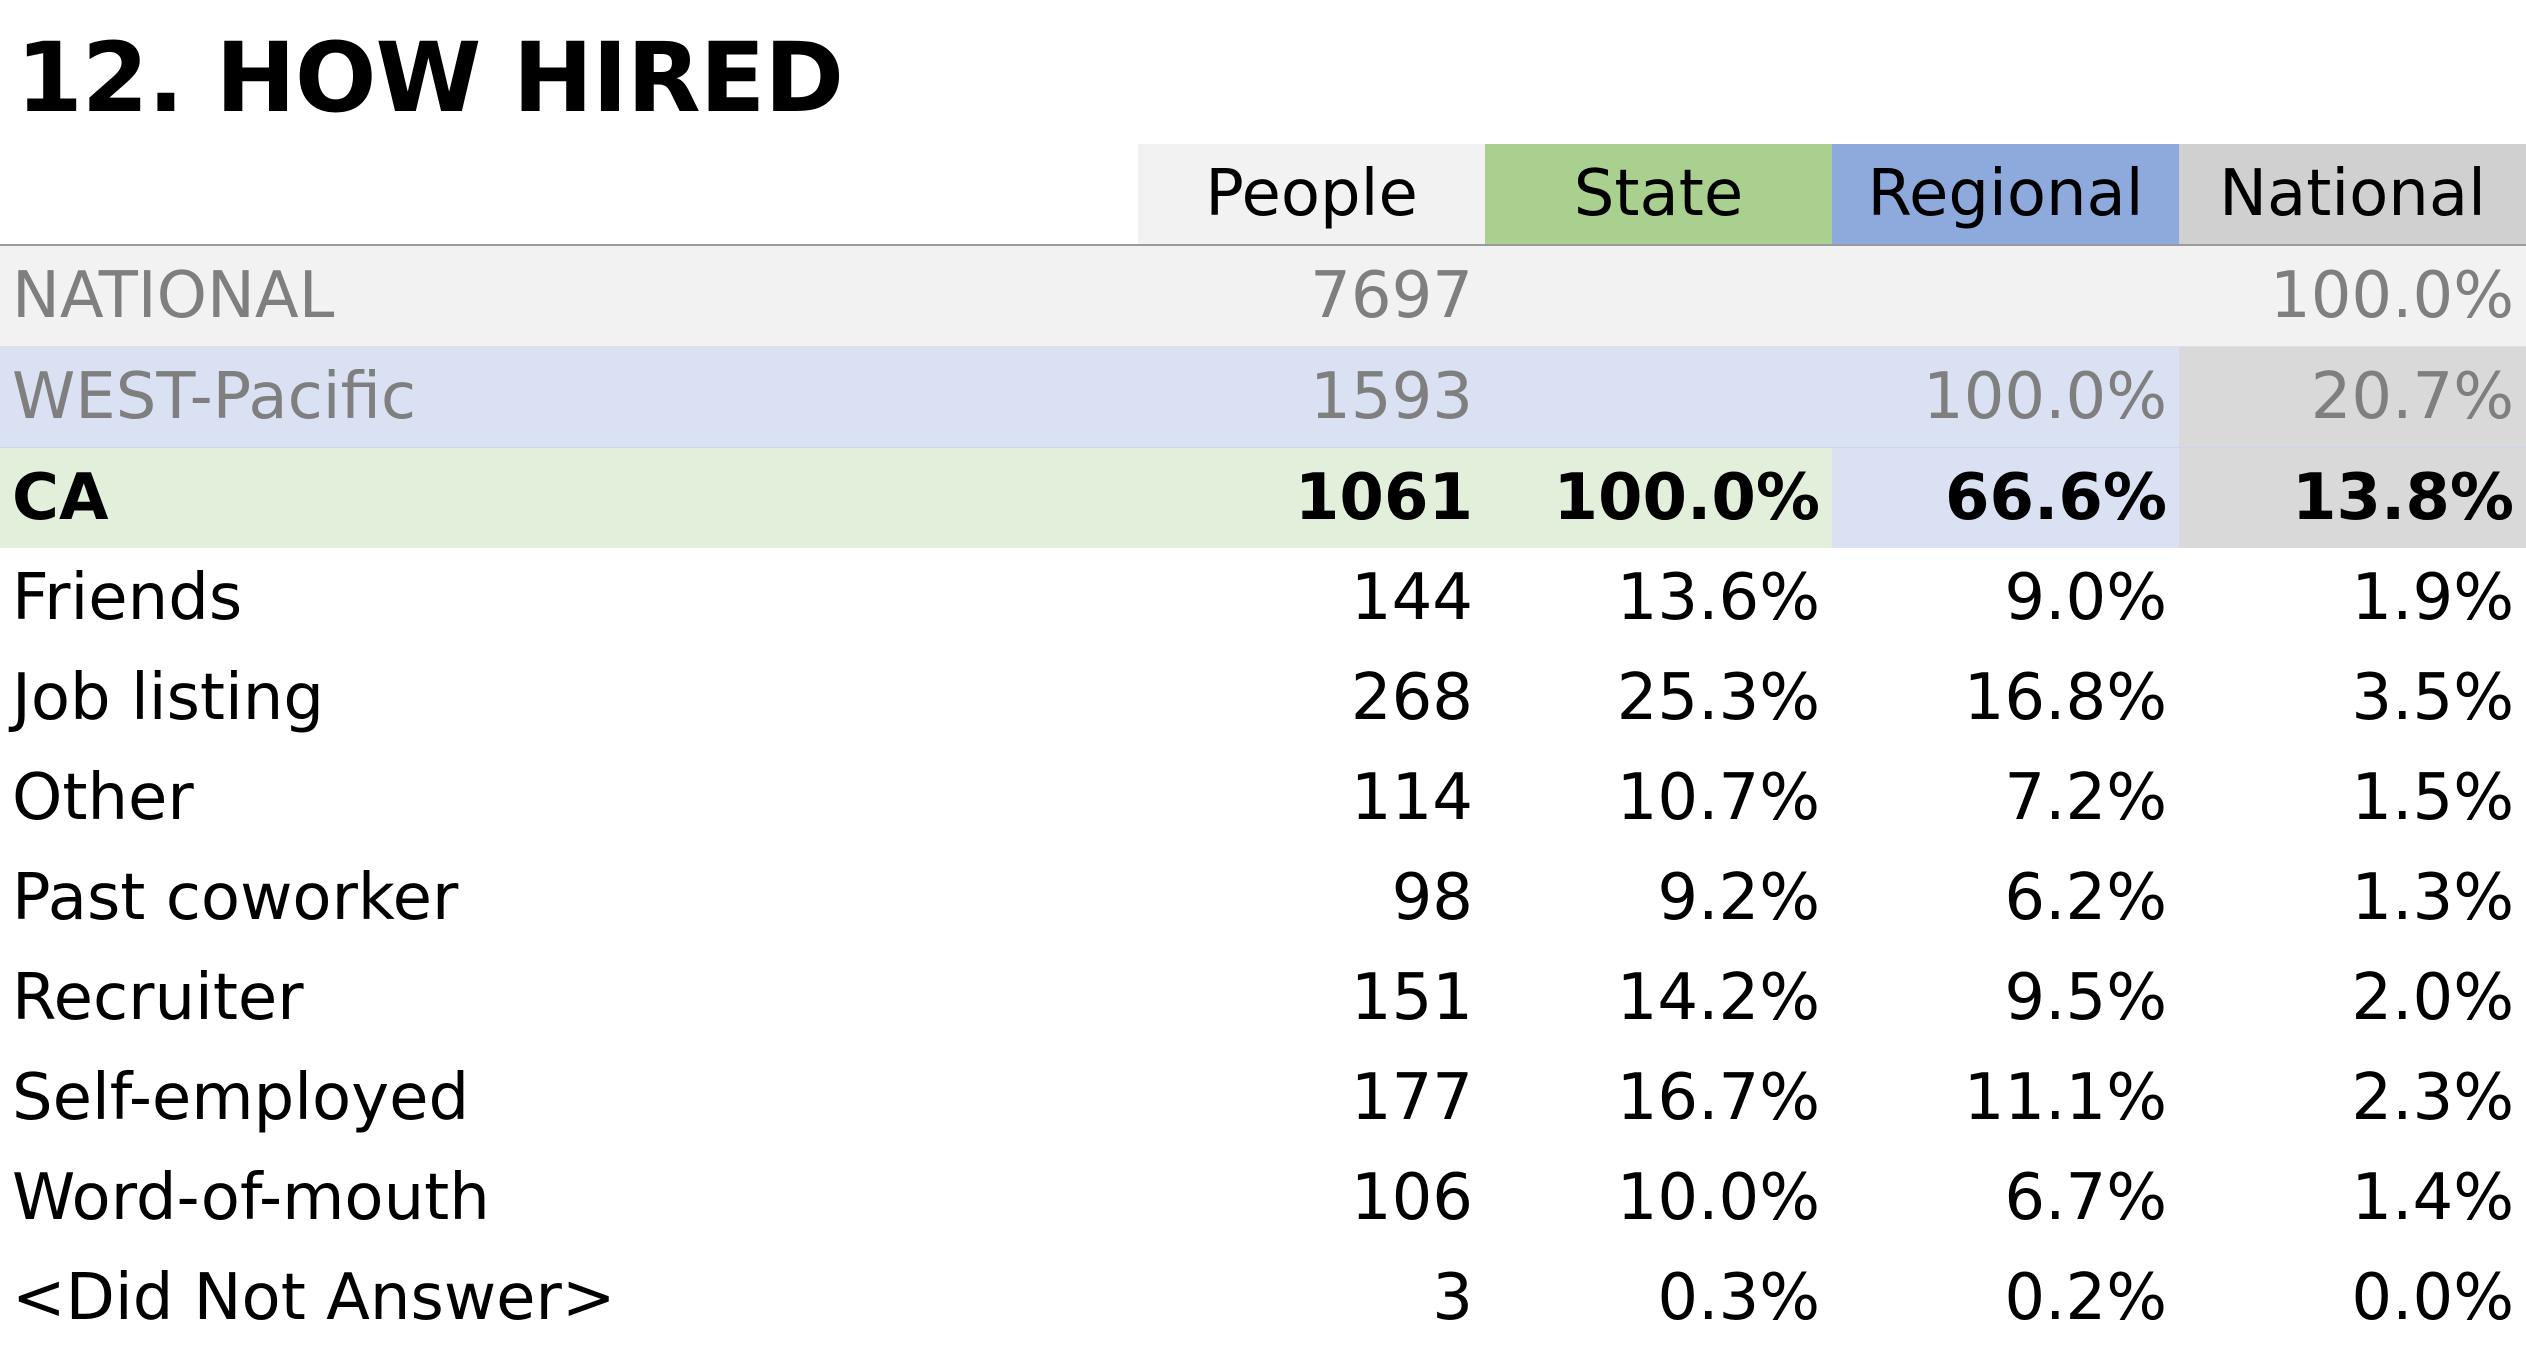  Describe the element at coordinates (2085, 1198) in the screenshot. I see `regional-cell: 6.7%` at that location.